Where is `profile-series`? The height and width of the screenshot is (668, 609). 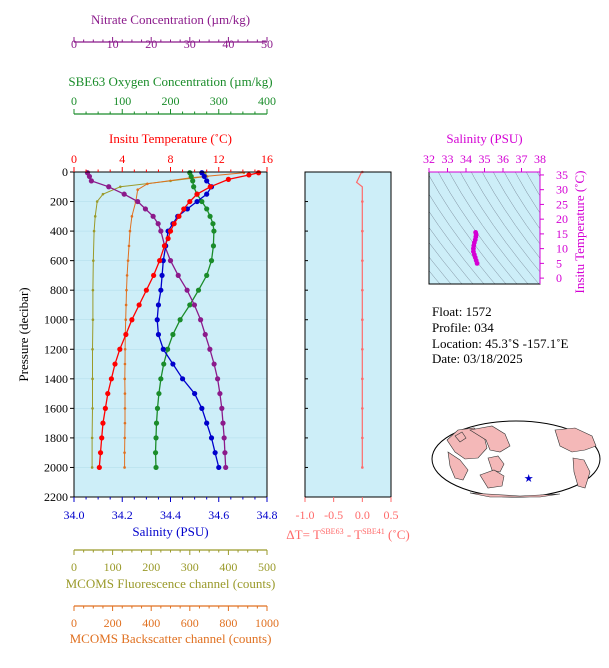
profile-series is located at coordinates (173, 320).